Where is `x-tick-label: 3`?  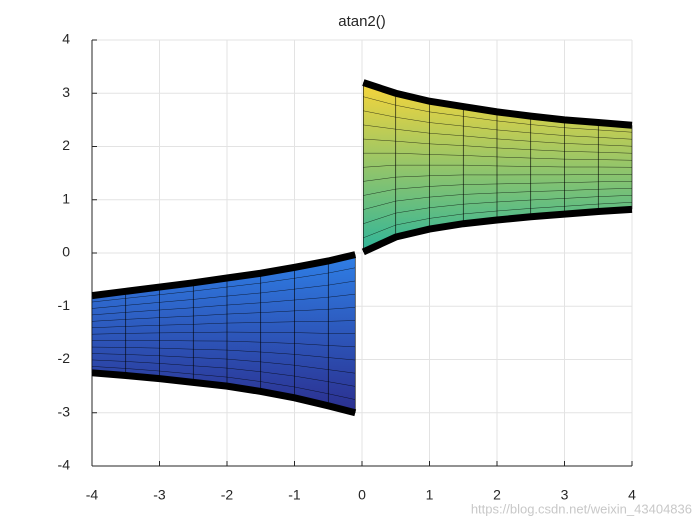 x-tick-label: 3 is located at coordinates (565, 495).